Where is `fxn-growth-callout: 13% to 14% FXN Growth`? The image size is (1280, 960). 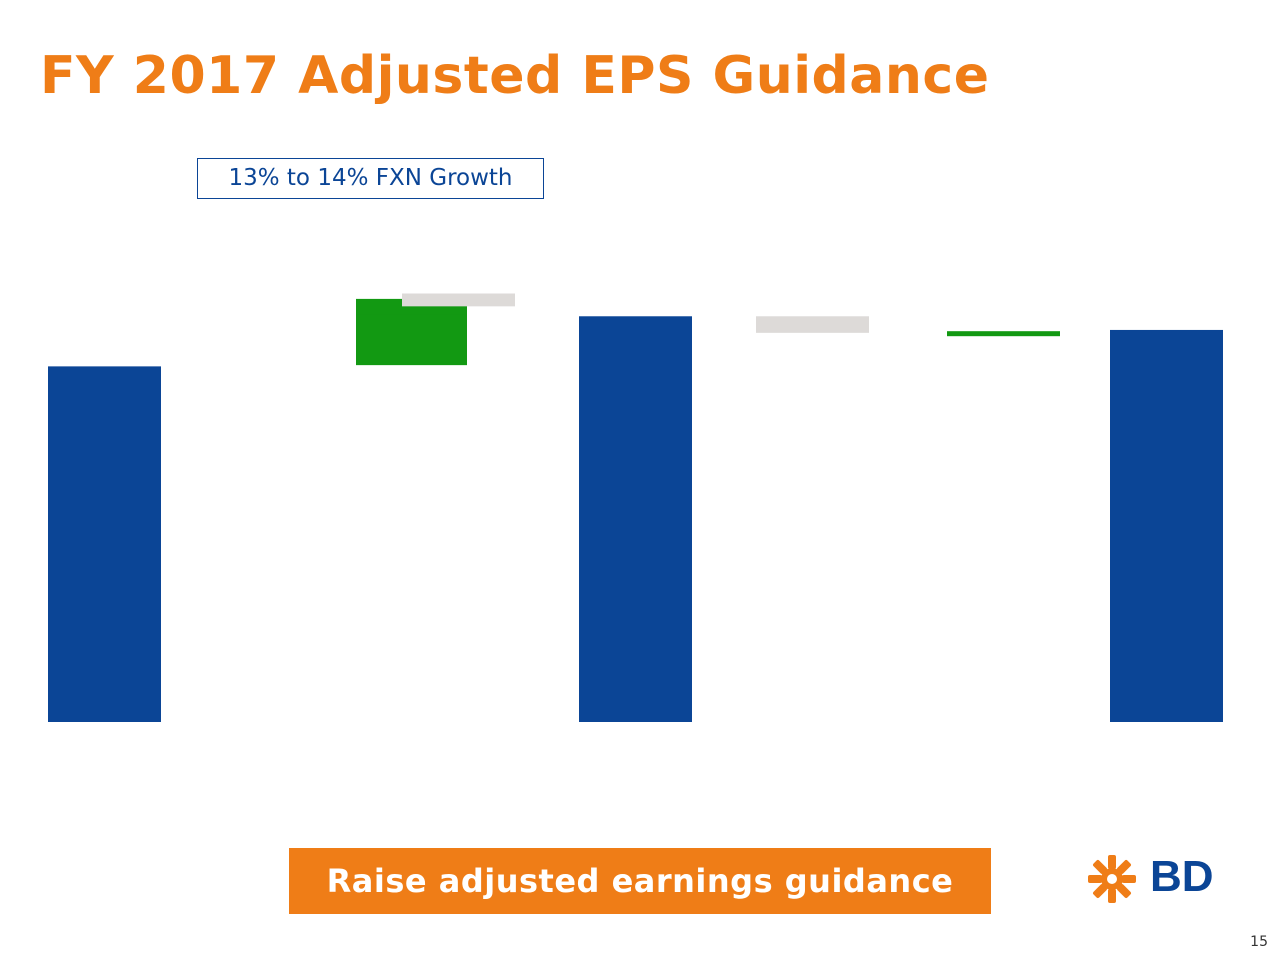
fxn-growth-callout: 13% to 14% FXN Growth is located at coordinates (370, 178).